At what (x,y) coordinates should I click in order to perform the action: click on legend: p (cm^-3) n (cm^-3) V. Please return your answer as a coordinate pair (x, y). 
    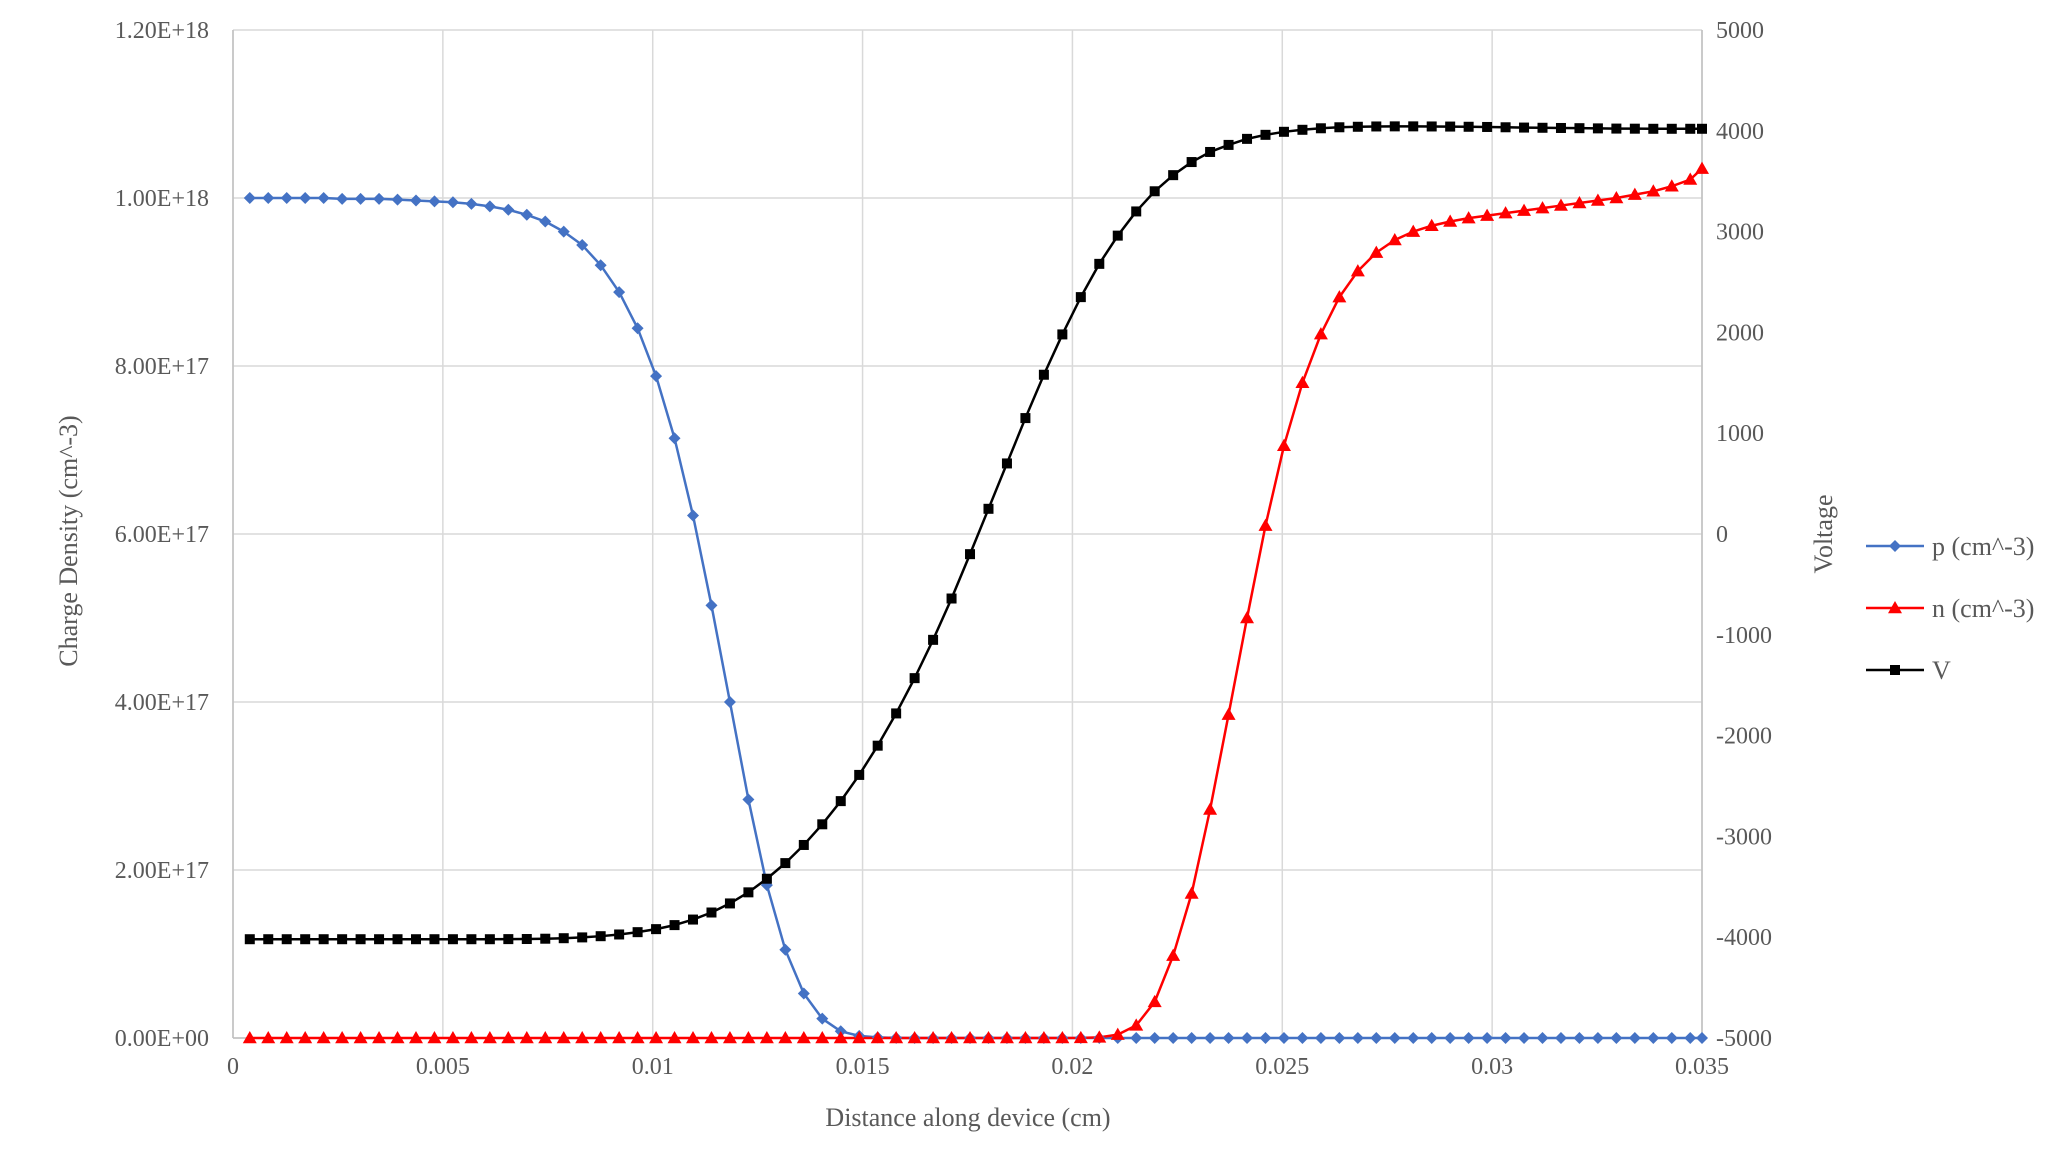
    Looking at the image, I should click on (1950, 608).